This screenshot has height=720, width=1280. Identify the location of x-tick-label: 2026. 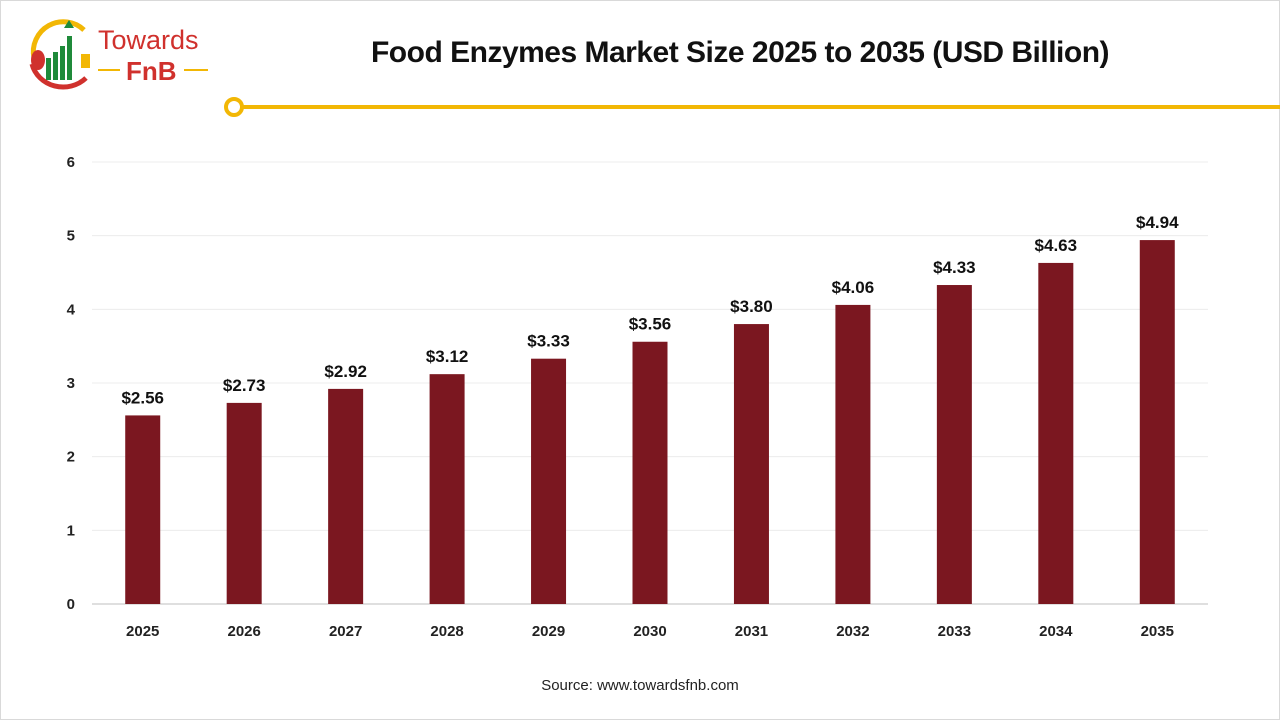
(243, 631).